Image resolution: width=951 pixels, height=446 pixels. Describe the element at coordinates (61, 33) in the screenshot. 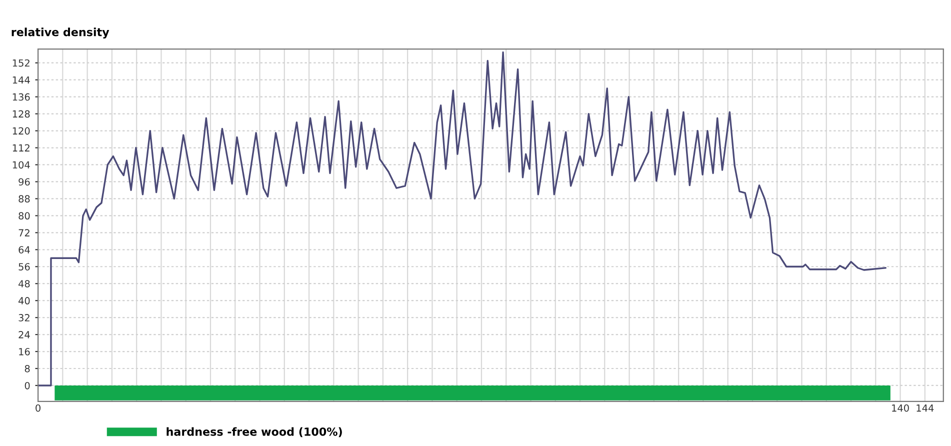

I see `y-axis-title: relative density` at that location.